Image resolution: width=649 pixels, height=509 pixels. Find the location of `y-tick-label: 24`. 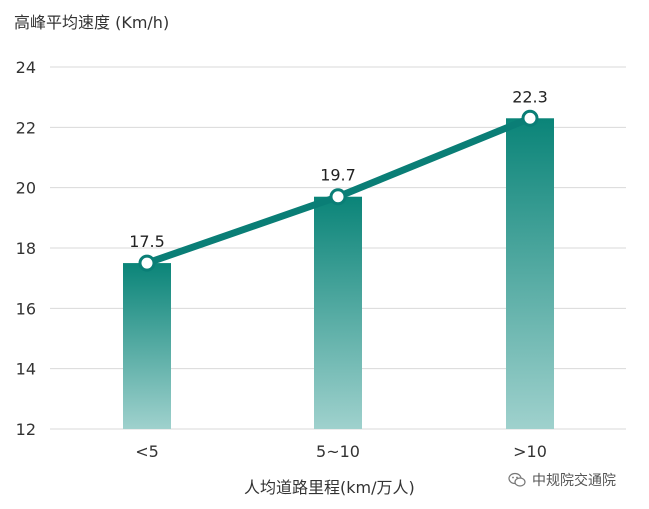

y-tick-label: 24 is located at coordinates (26, 67).